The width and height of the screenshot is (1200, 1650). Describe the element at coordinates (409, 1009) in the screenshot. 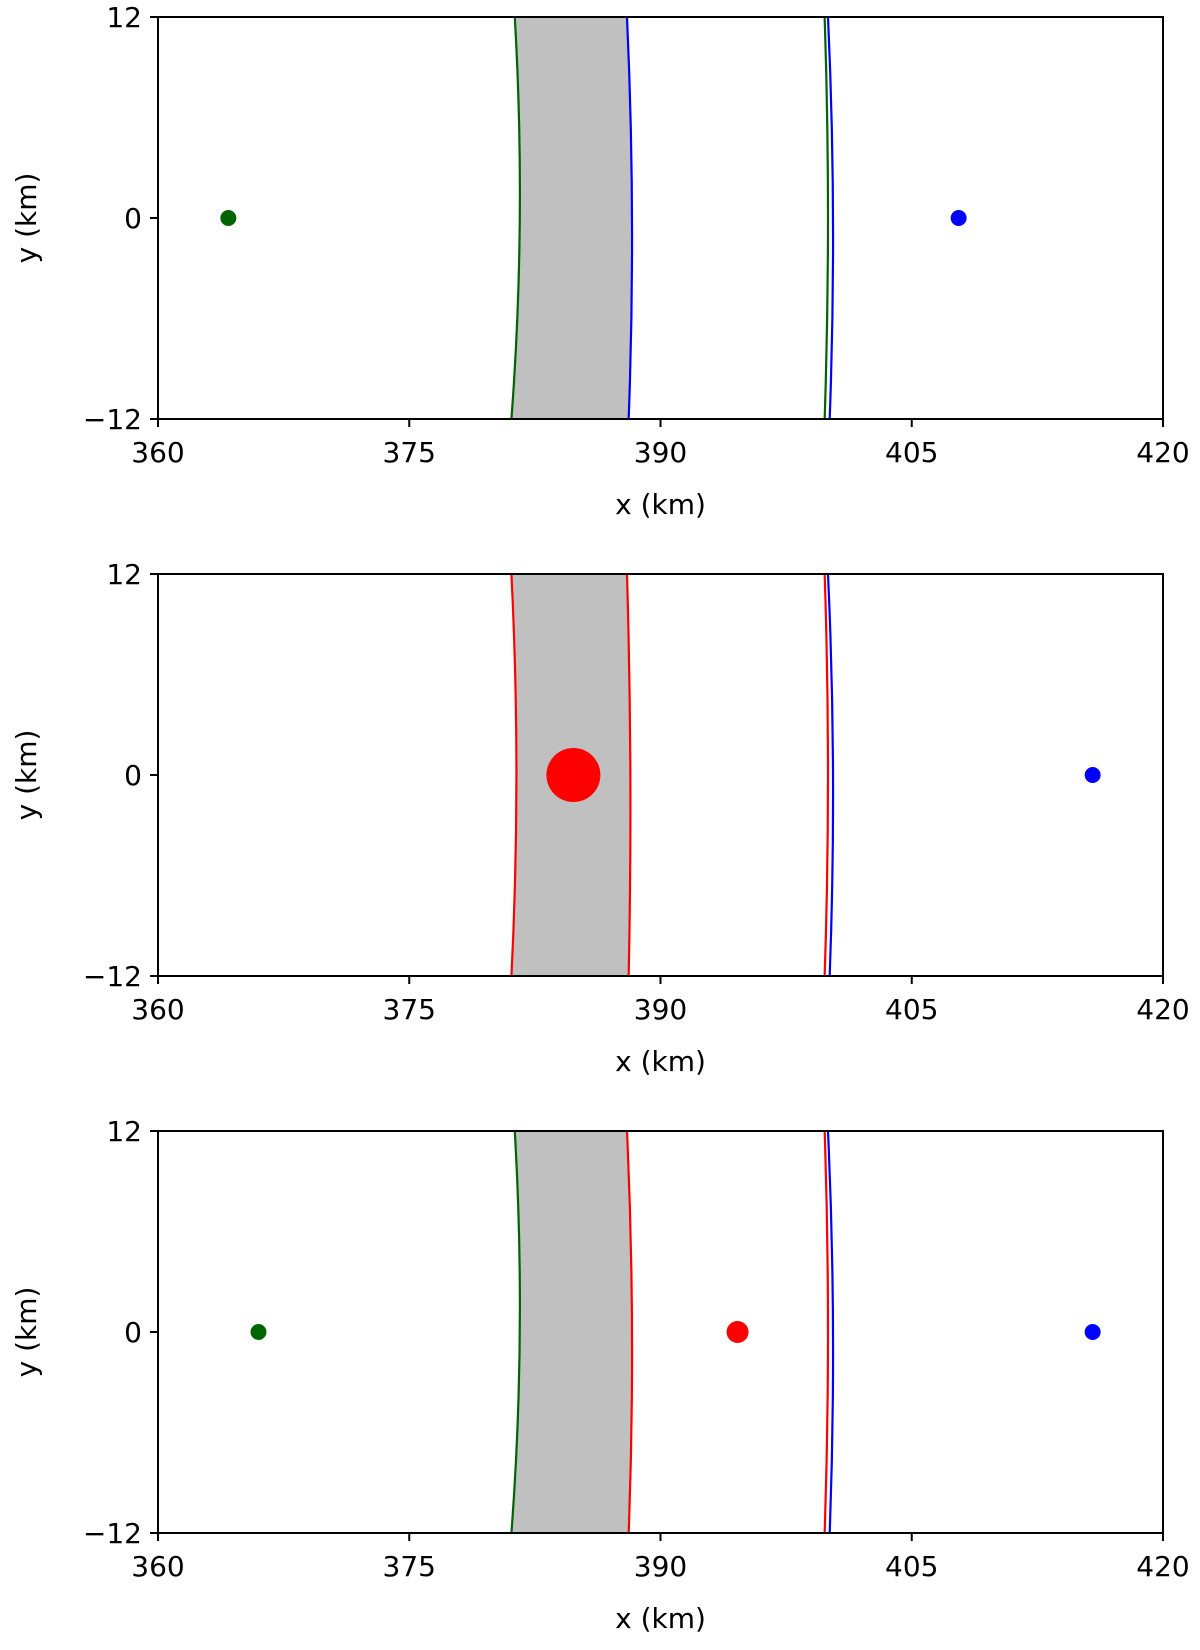

I see `chart-2-xtick-label-2: 375` at that location.